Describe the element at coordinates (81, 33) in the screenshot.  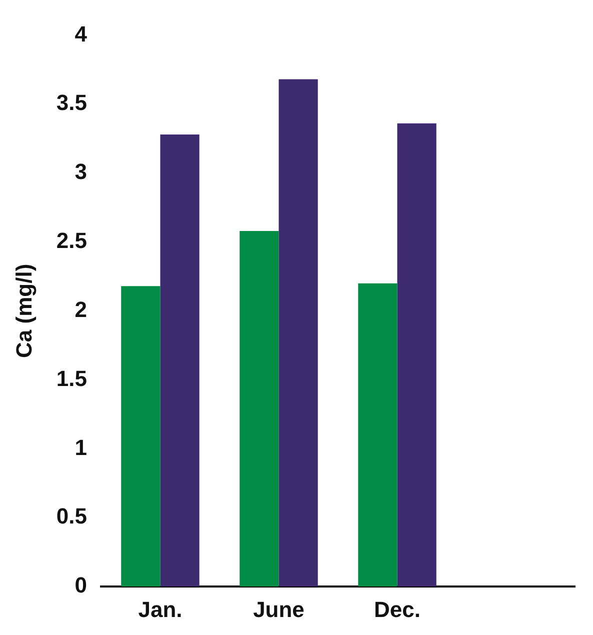
I see `y-tick-label: 4` at that location.